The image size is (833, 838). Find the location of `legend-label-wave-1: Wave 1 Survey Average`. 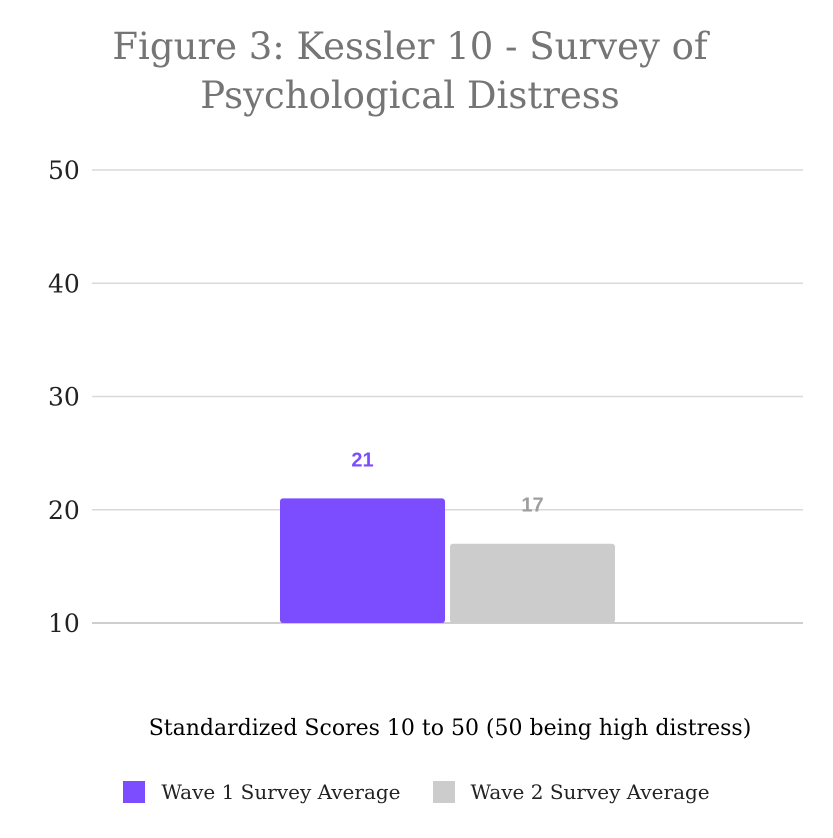

legend-label-wave-1: Wave 1 Survey Average is located at coordinates (281, 792).